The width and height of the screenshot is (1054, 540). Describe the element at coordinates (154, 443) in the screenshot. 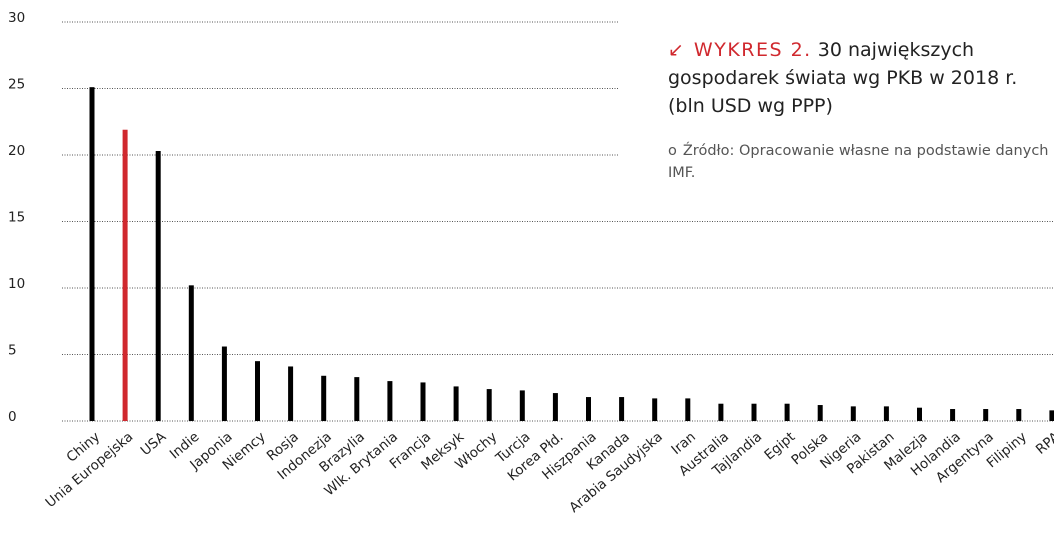

I see `x-tick-label: USA` at that location.